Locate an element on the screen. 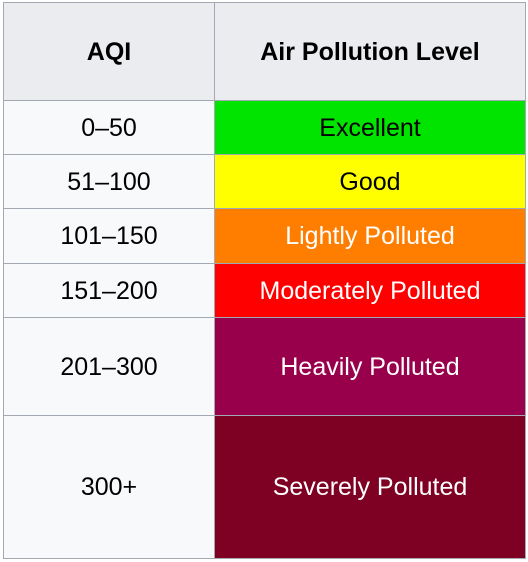 This screenshot has width=528, height=562. aqi-header: AQI is located at coordinates (109, 51).